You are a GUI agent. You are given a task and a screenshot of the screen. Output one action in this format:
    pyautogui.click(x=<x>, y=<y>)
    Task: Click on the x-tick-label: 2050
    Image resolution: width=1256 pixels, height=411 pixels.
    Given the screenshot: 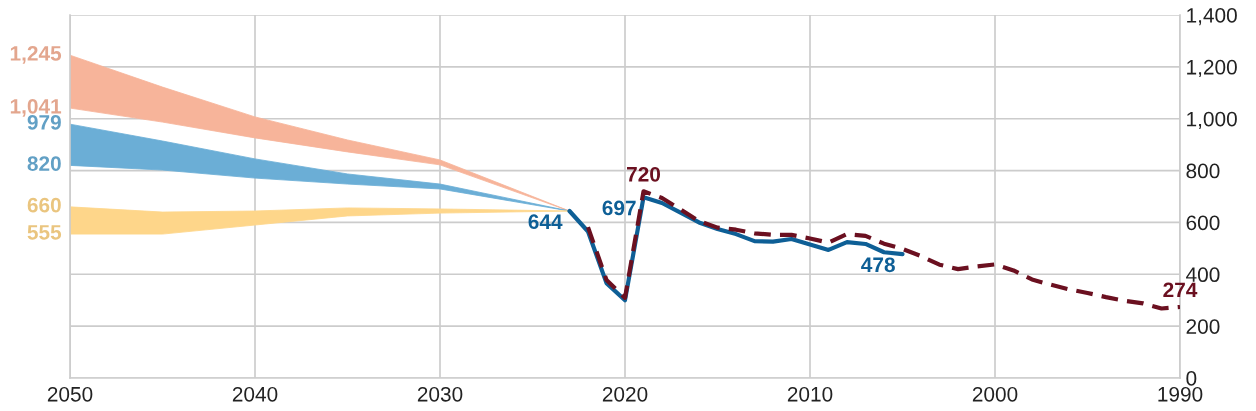 What is the action you would take?
    pyautogui.click(x=70, y=394)
    